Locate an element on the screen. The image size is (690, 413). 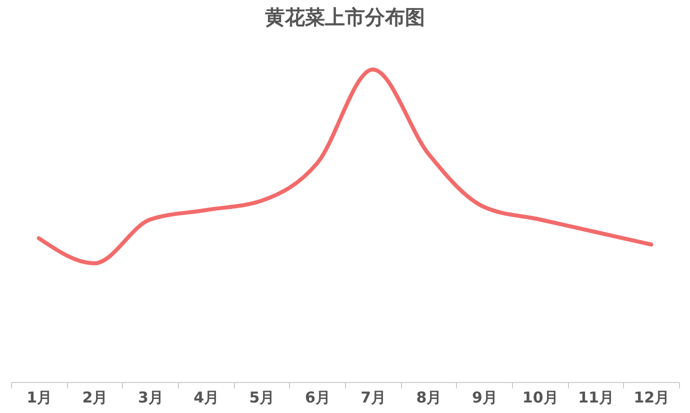
x-tick-label: 8月 is located at coordinates (429, 397).